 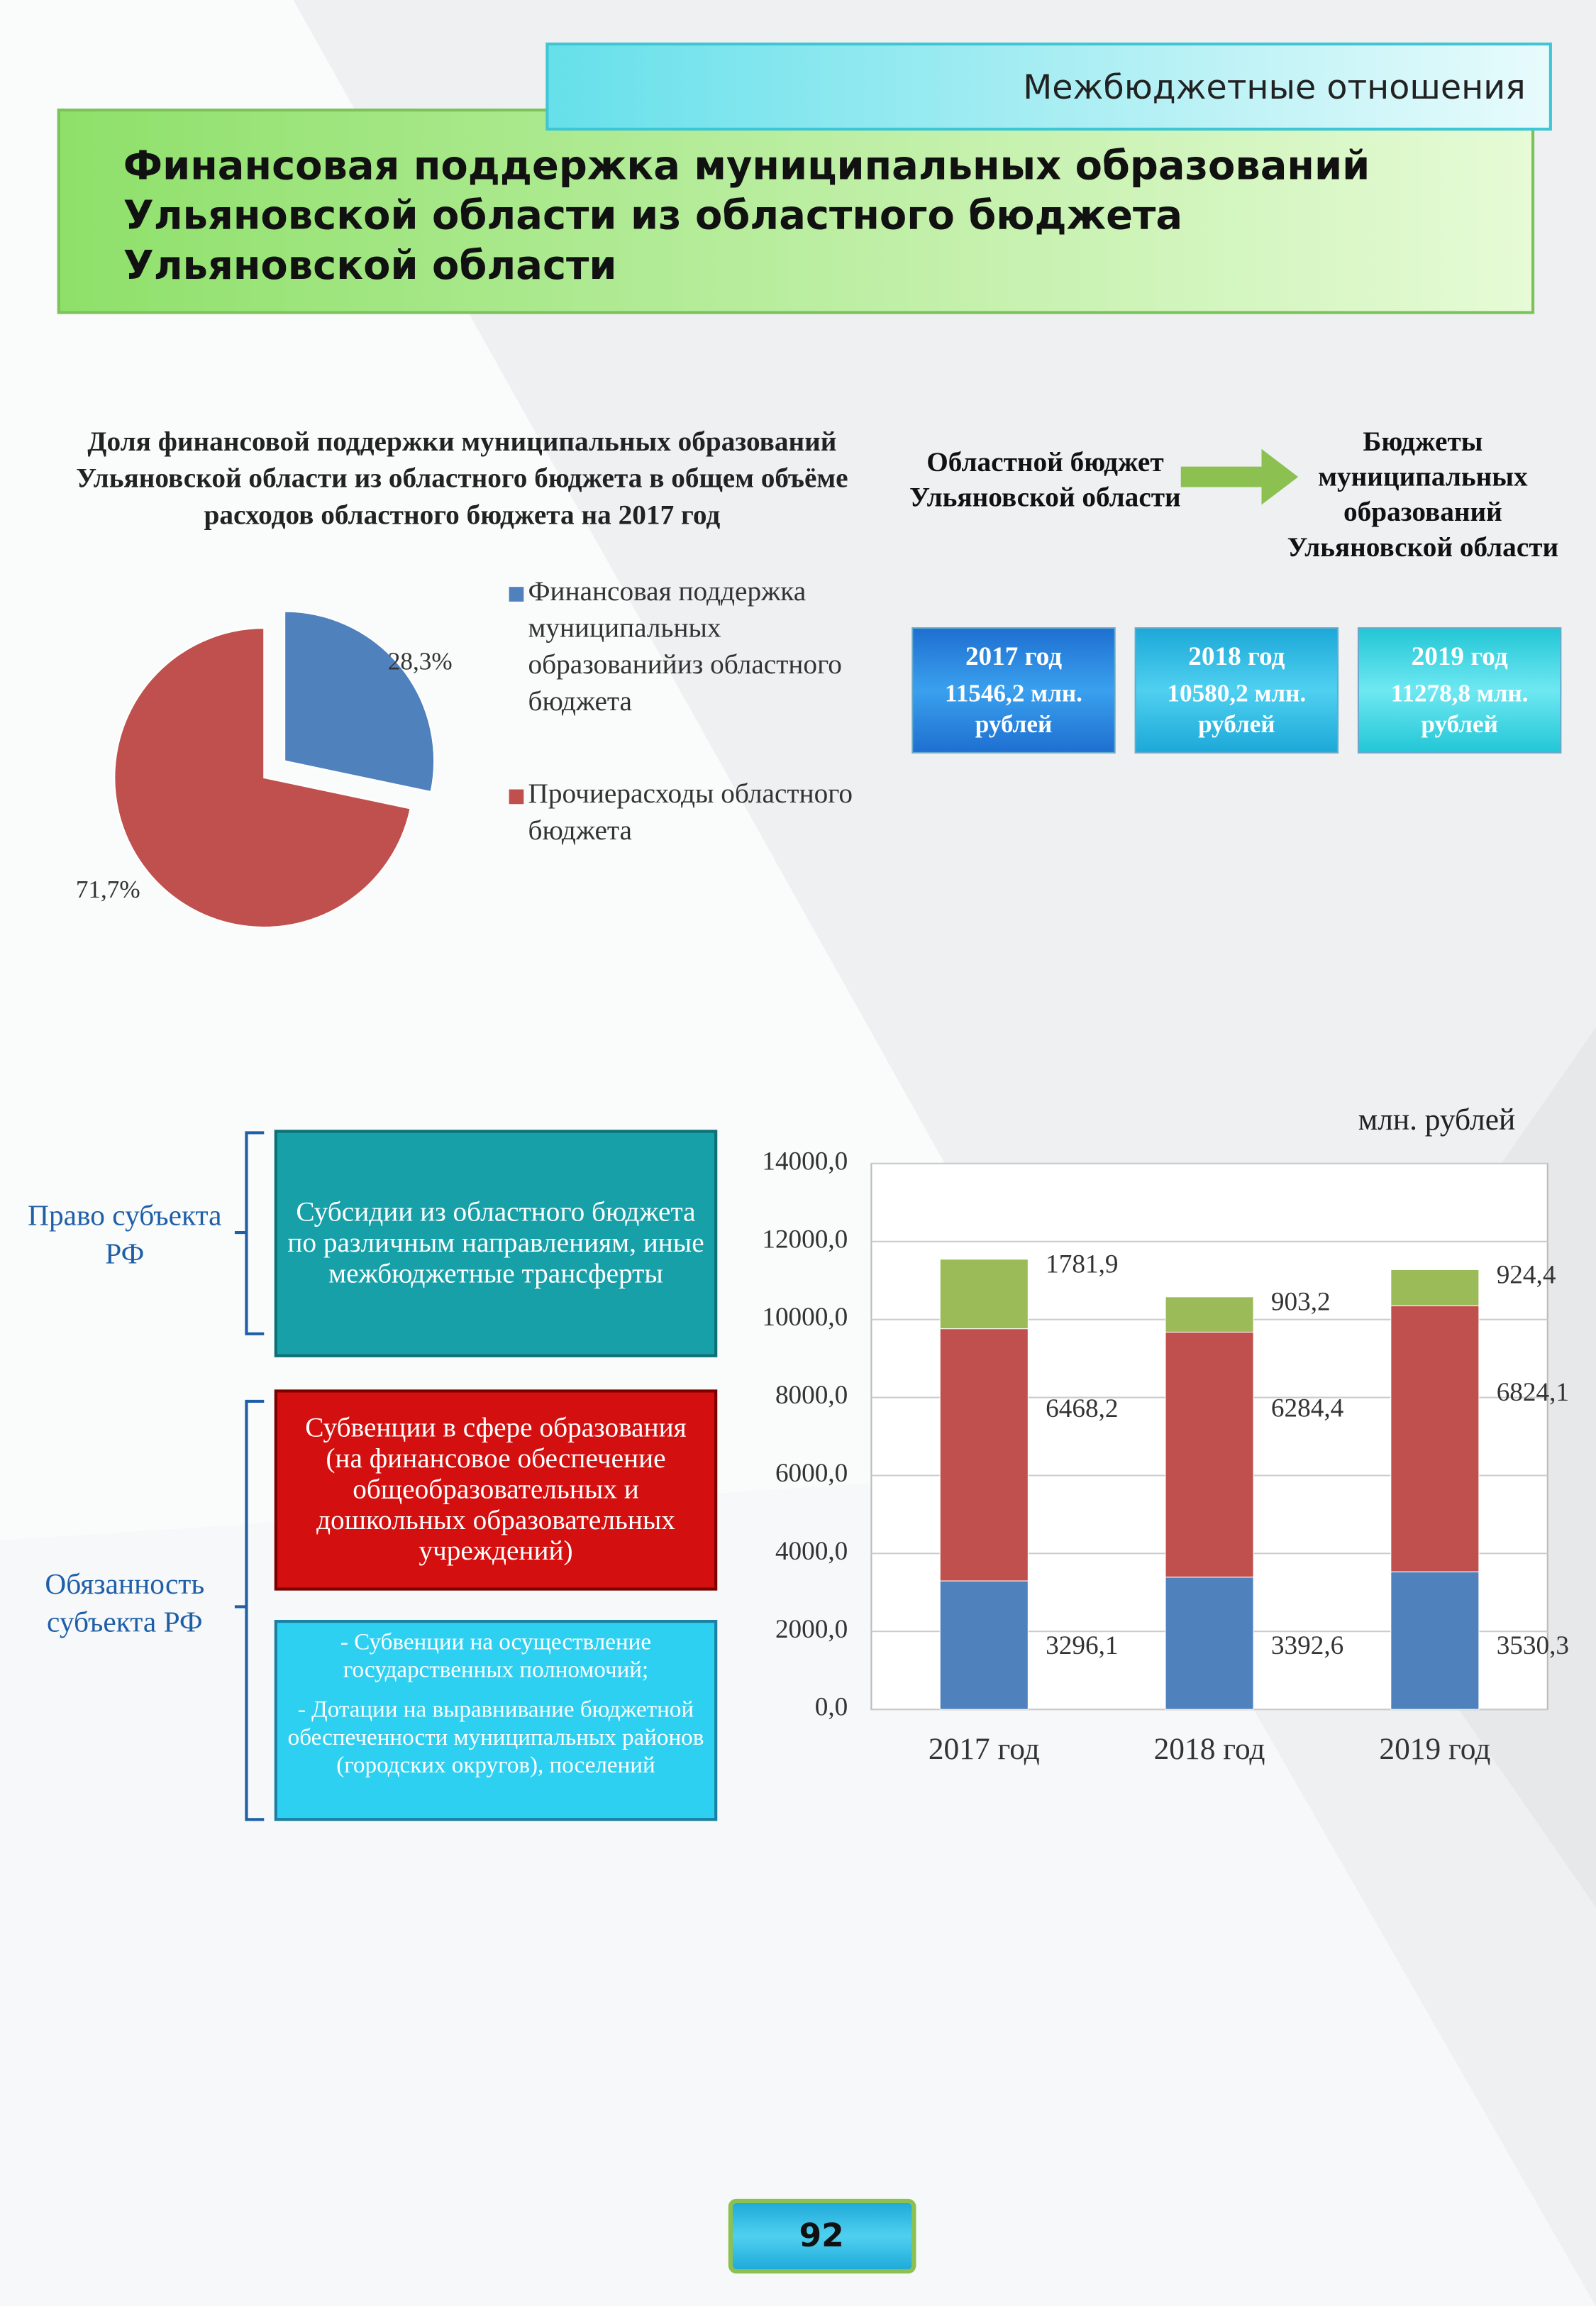 What do you see at coordinates (1240, 476) in the screenshot?
I see `flow-arrow` at bounding box center [1240, 476].